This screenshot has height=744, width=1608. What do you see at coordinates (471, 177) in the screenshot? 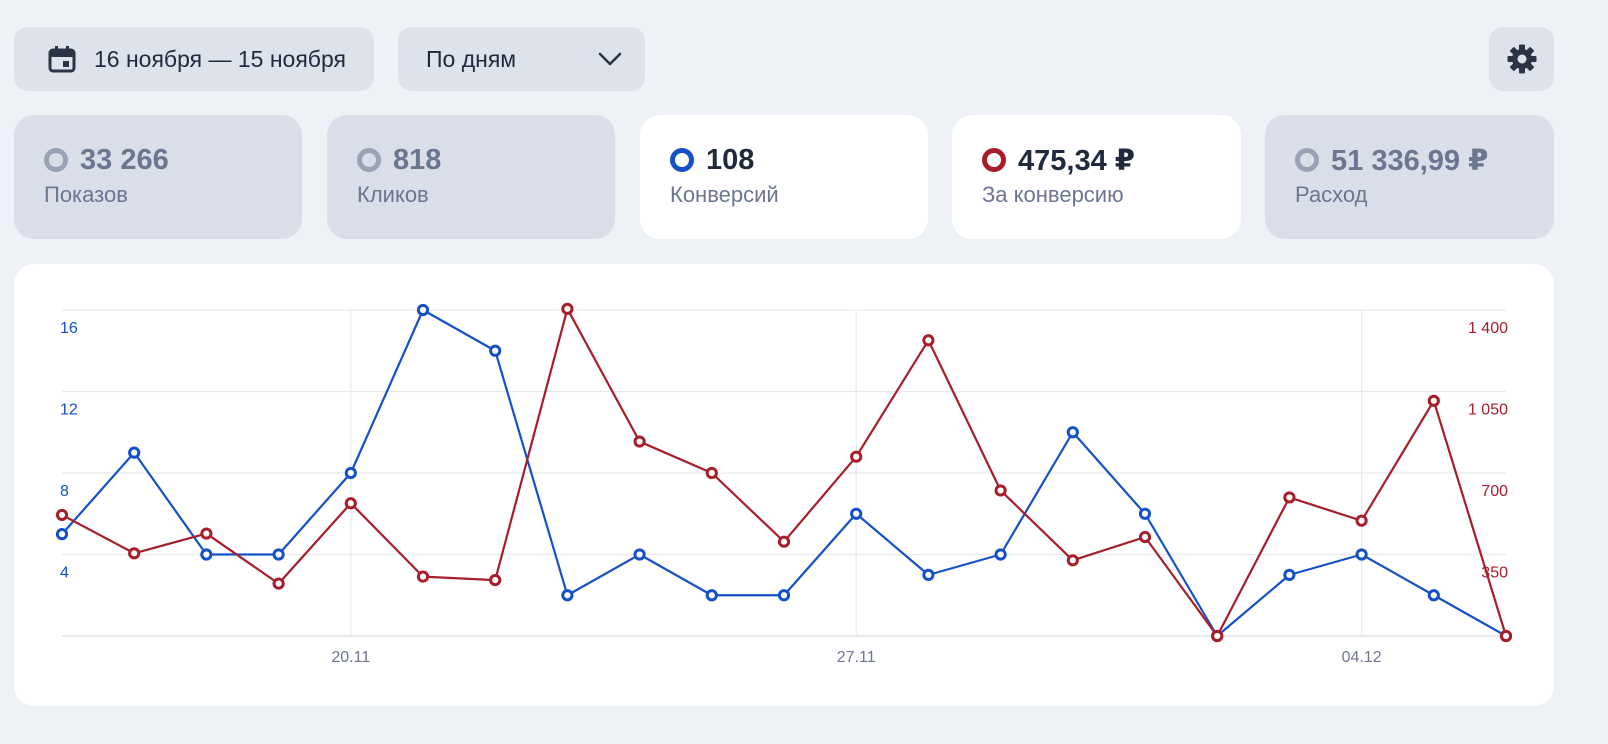
I see `metric-card-clicks: 818 Кликов` at bounding box center [471, 177].